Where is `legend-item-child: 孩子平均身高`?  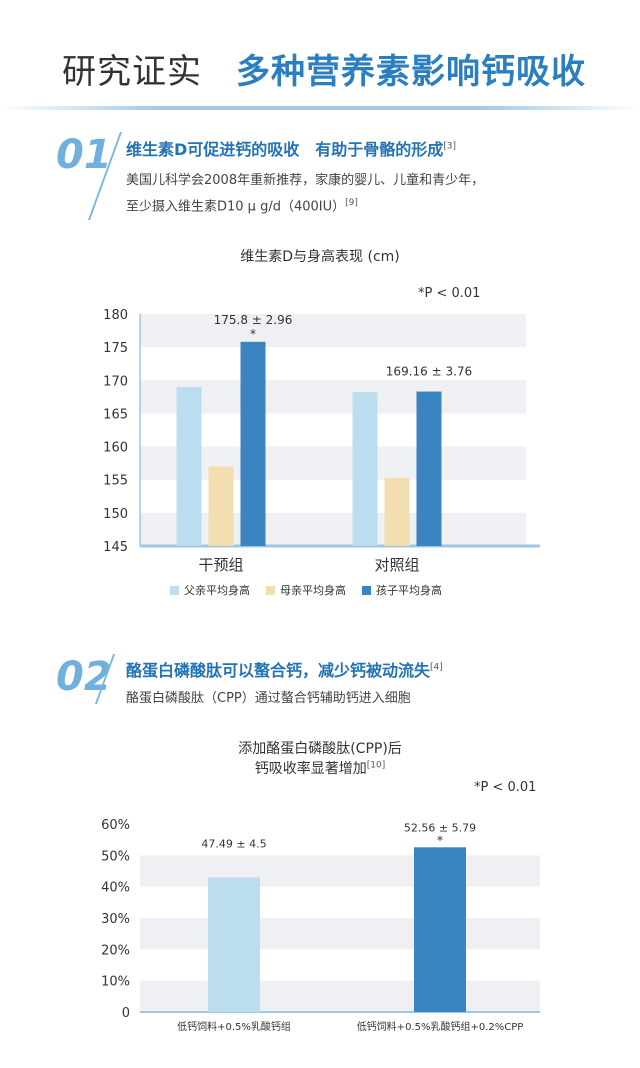
legend-item-child: 孩子平均身高 is located at coordinates (402, 590).